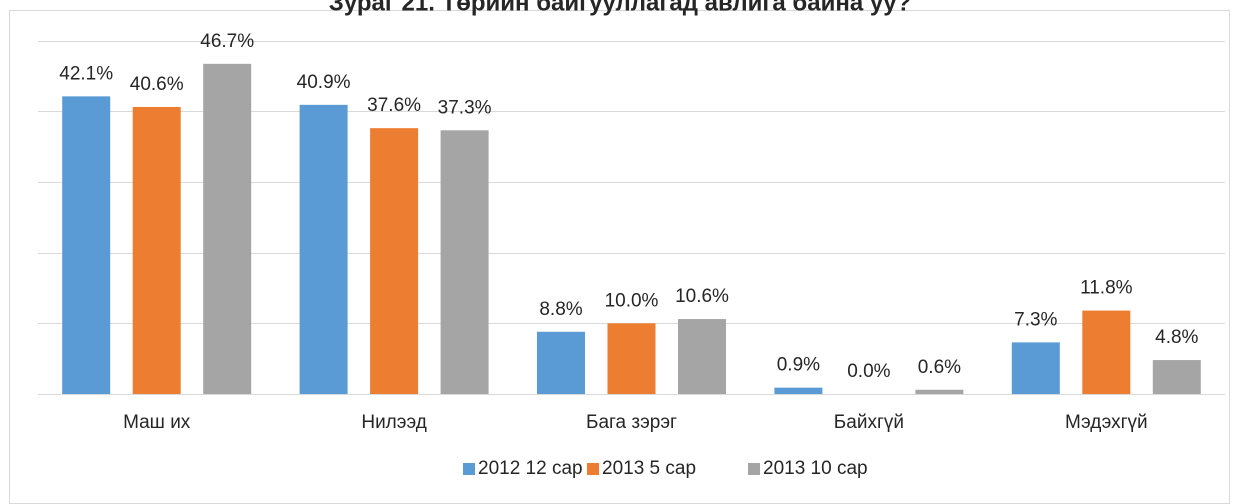  I want to click on x-tick-label: Бага зэрэг, so click(631, 422).